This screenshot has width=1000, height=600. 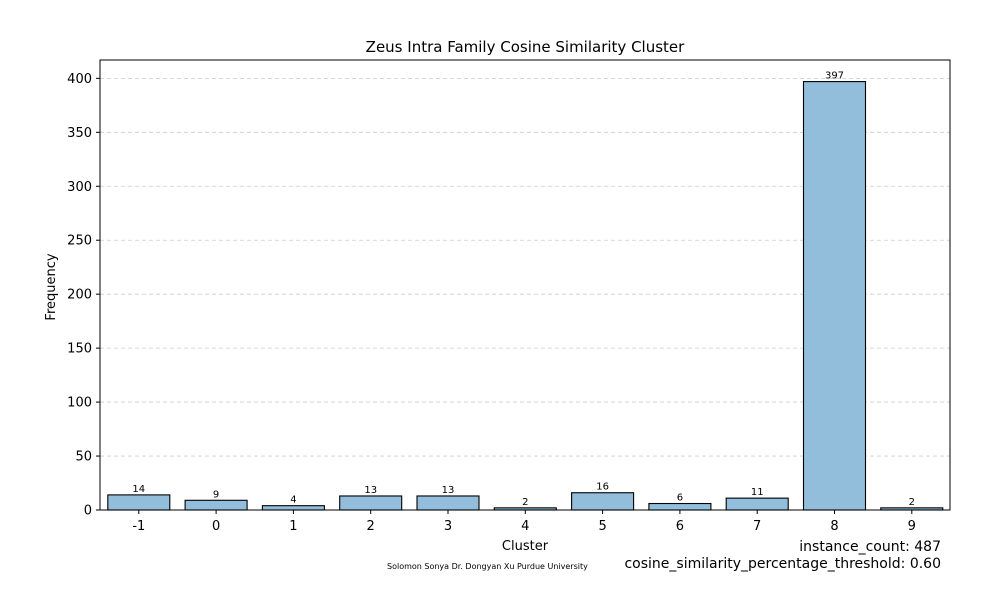 I want to click on data-label: 4, so click(x=293, y=500).